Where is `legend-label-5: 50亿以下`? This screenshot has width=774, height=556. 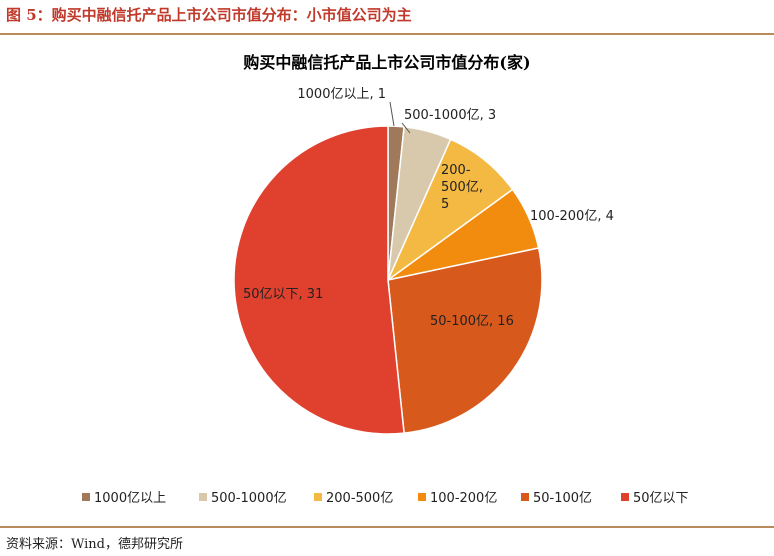 legend-label-5: 50亿以下 is located at coordinates (661, 498).